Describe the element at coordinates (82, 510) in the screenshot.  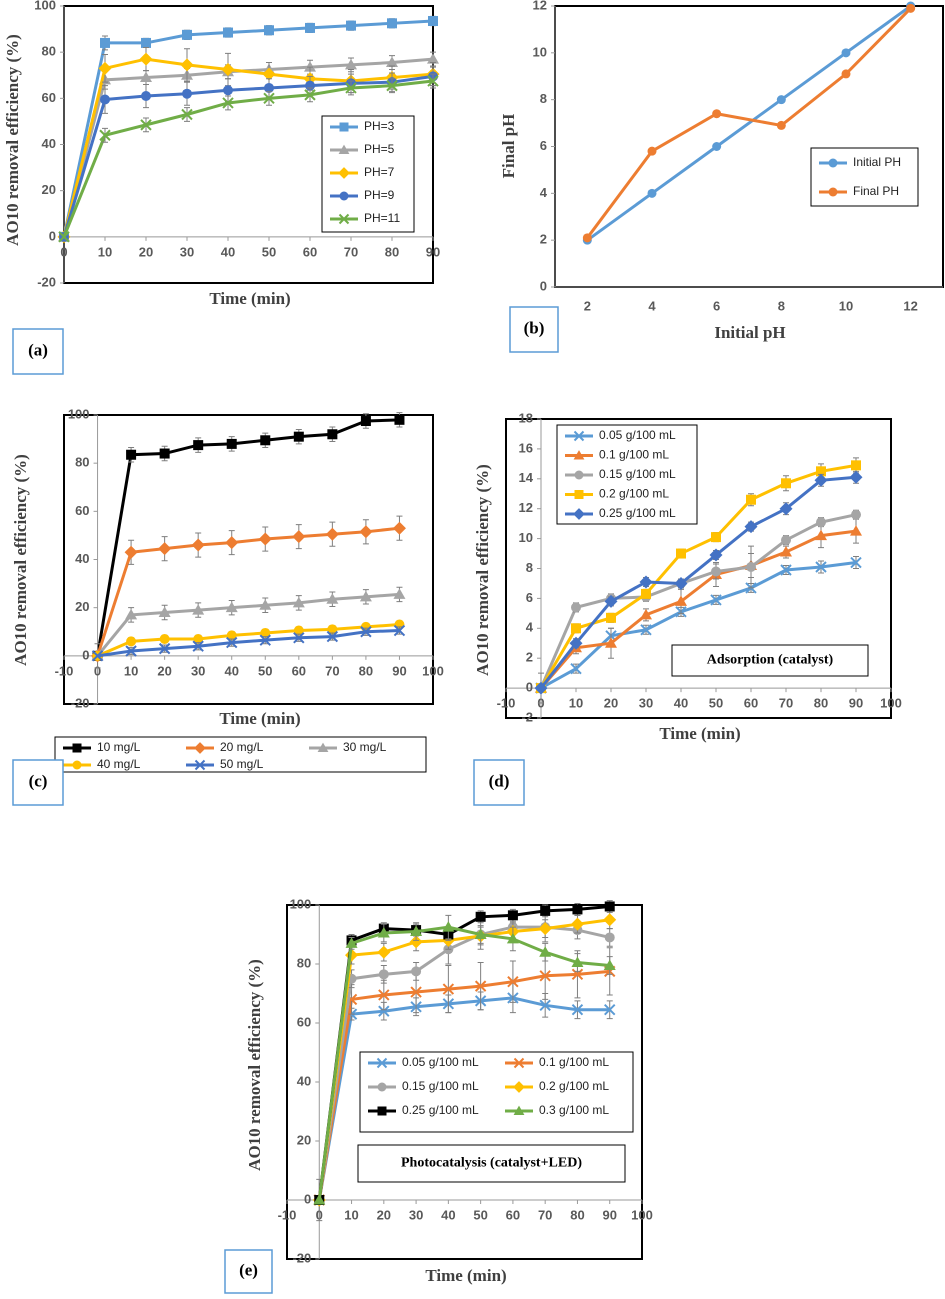
I see `y-tick-label: 60` at that location.